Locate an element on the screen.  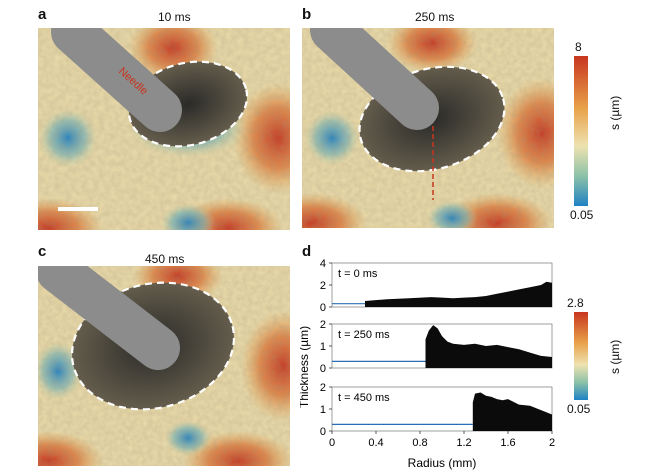
subplot-label: t = 450 ms is located at coordinates (364, 398).